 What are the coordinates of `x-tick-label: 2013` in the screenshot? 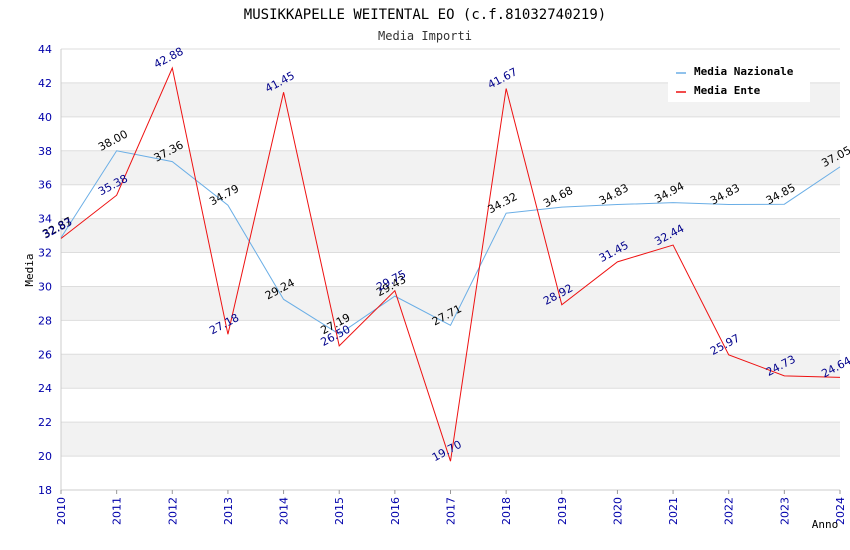 It's located at (228, 511).